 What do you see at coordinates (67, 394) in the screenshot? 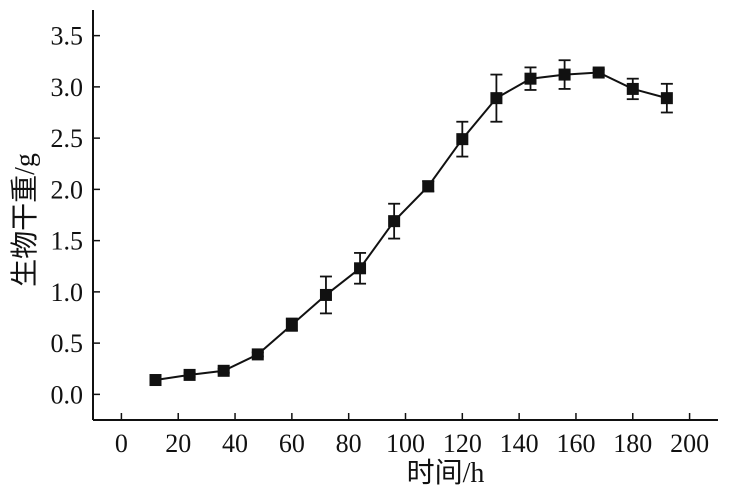
I see `y-tick-label: 0.0` at bounding box center [67, 394].